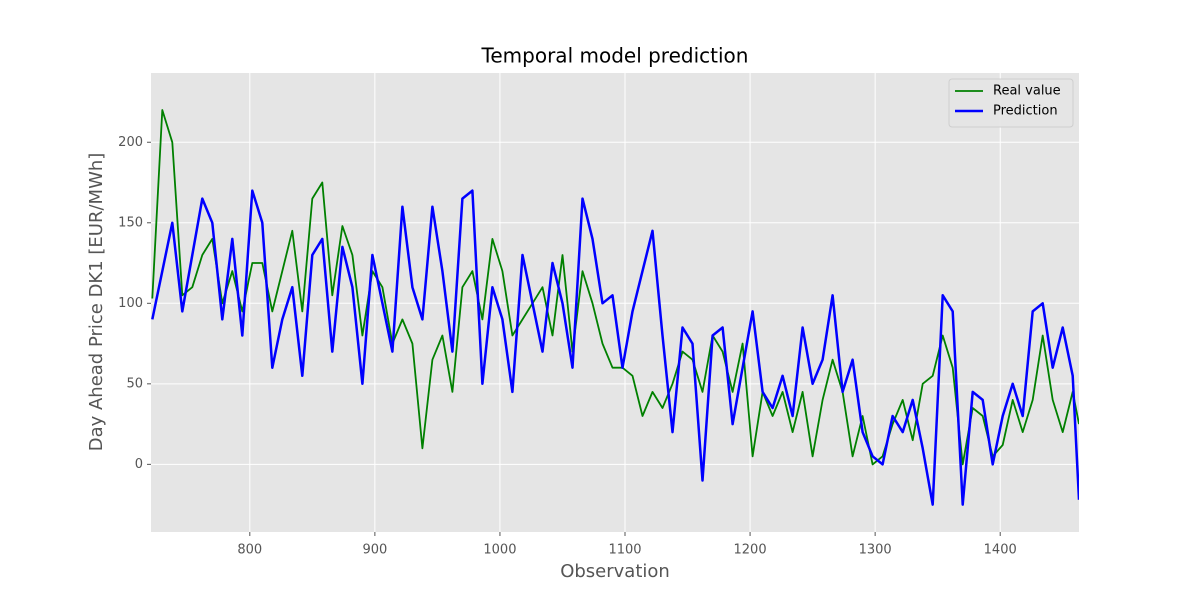 The image size is (1200, 604). I want to click on x-tick-label: 1100, so click(624, 550).